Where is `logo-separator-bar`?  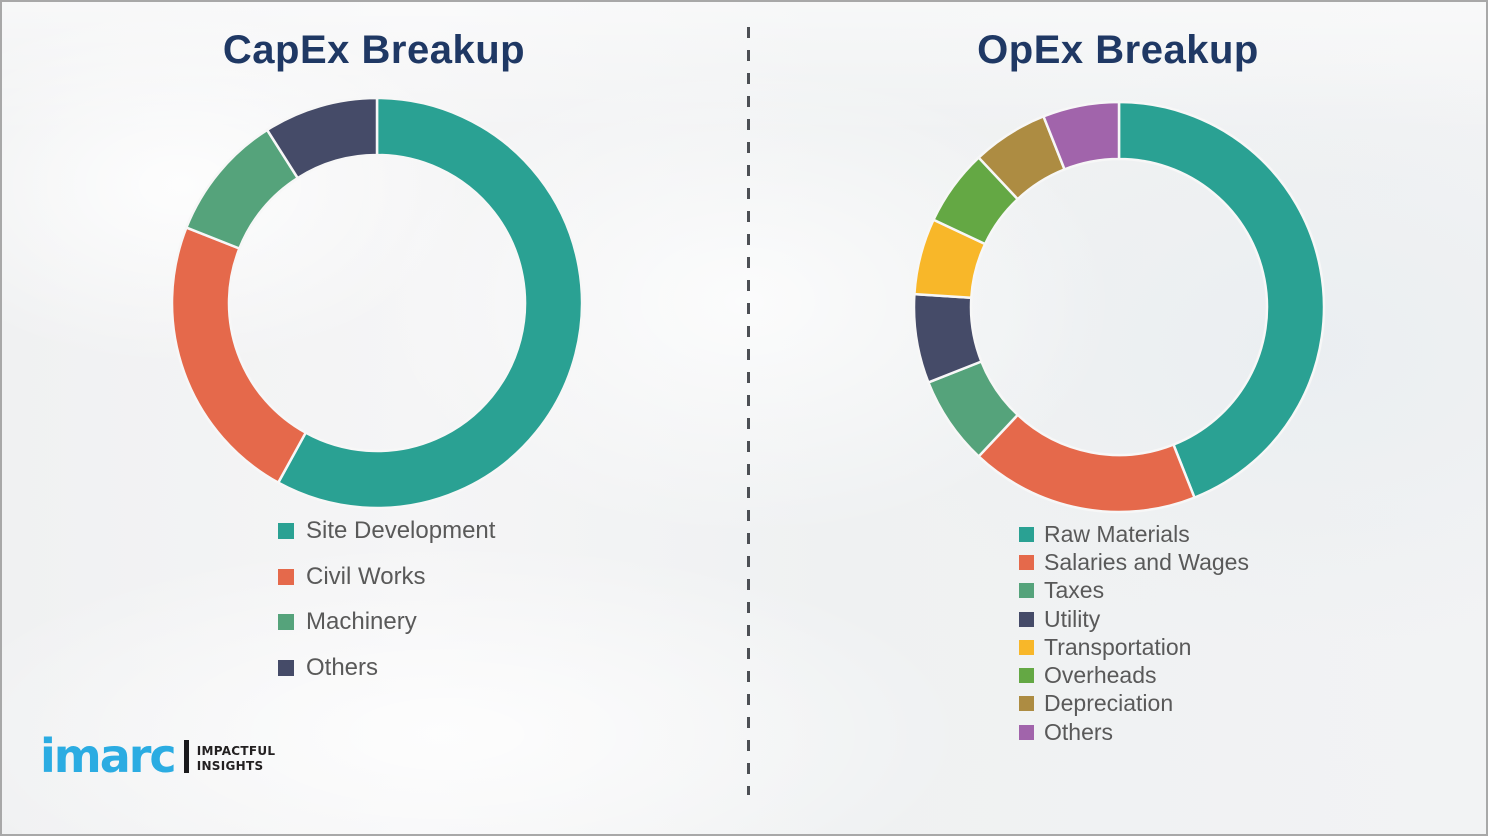 logo-separator-bar is located at coordinates (186, 757).